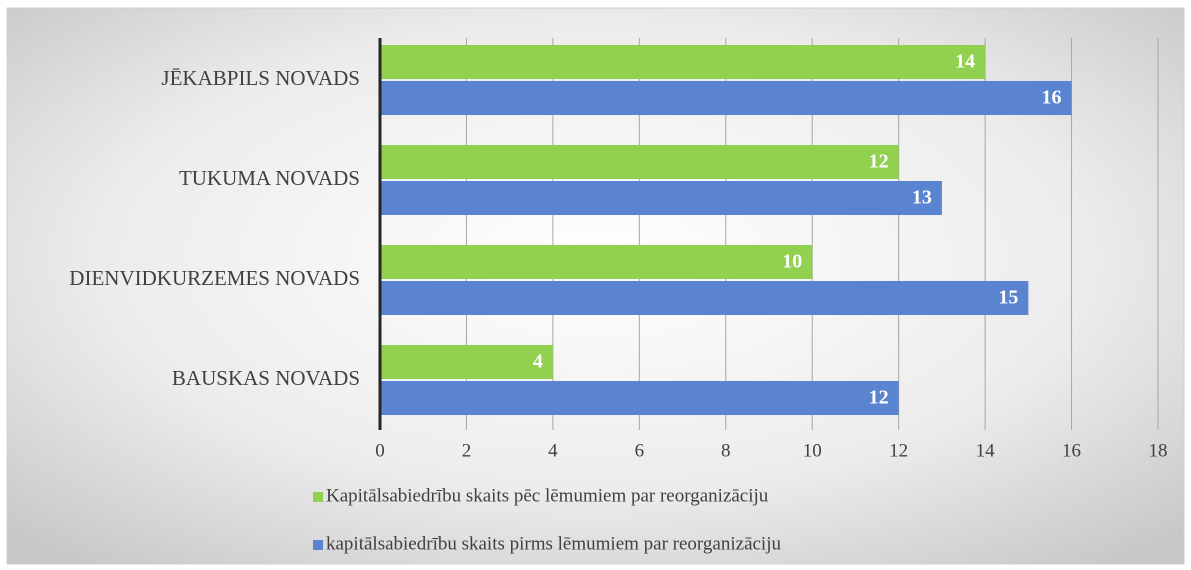 This screenshot has width=1191, height=570. I want to click on data-label: 15, so click(1008, 298).